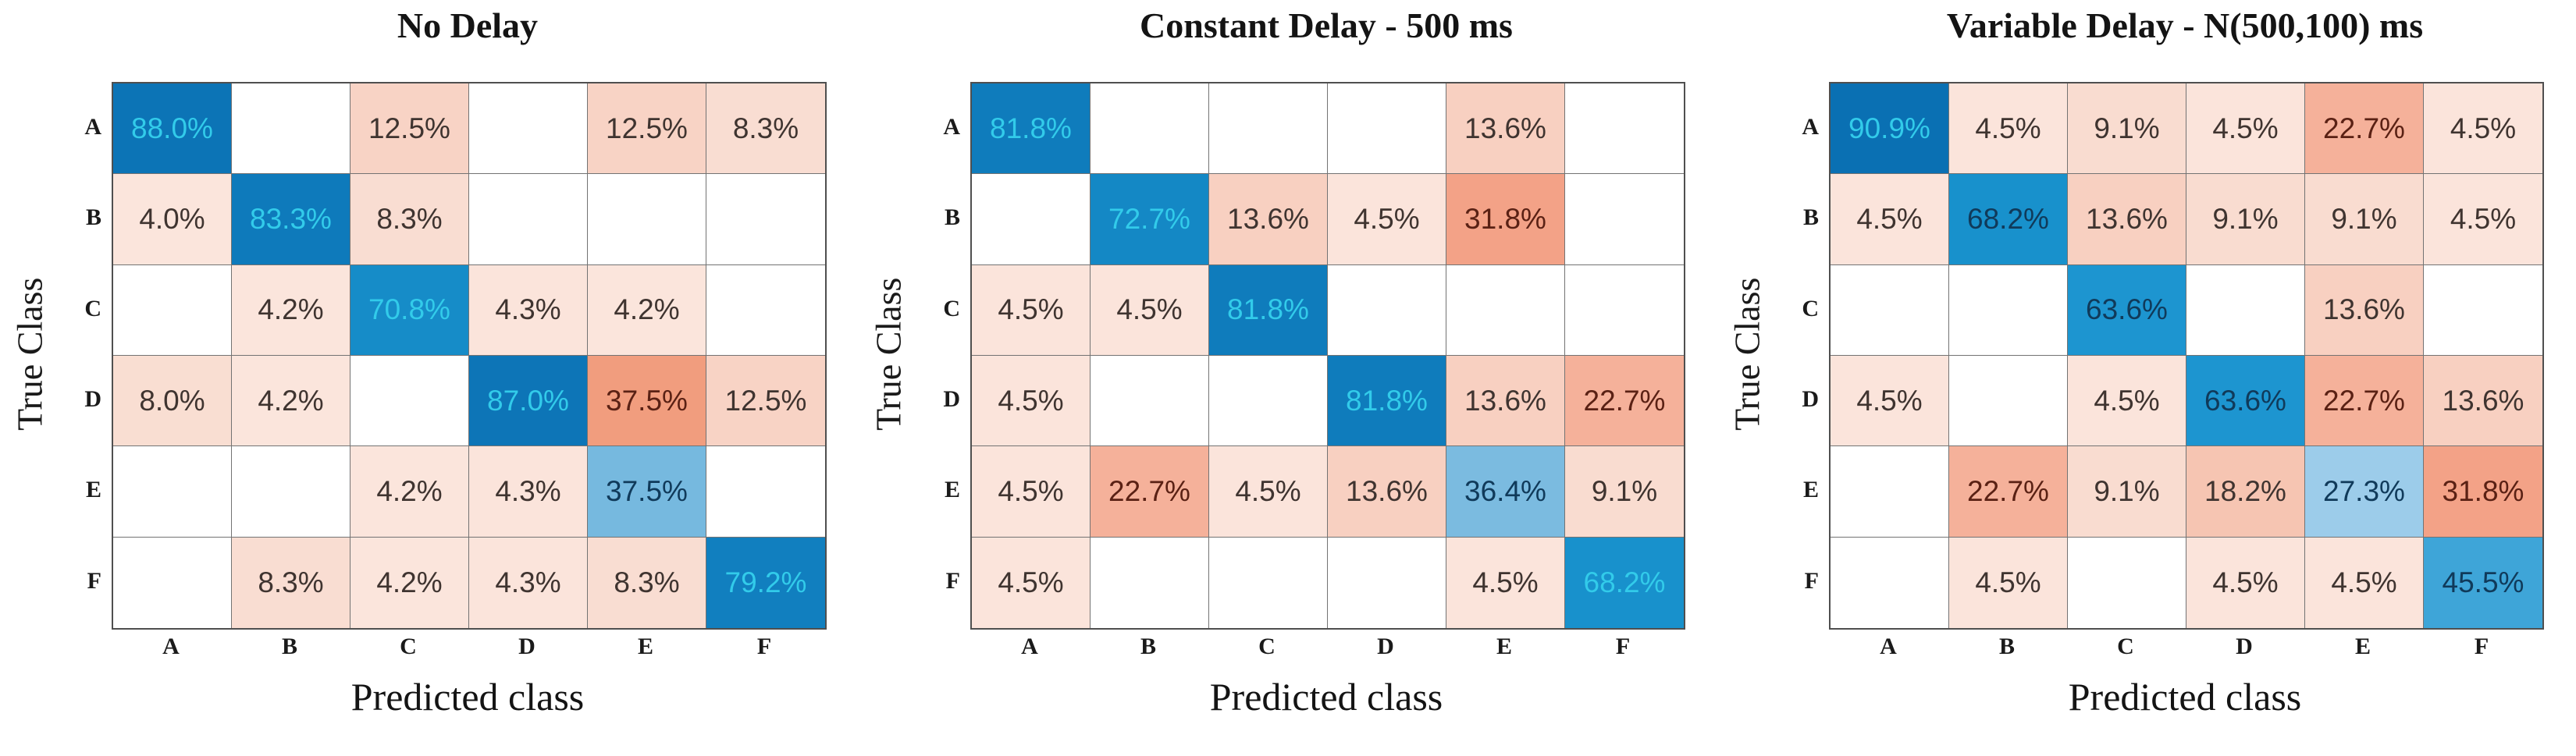  Describe the element at coordinates (2008, 129) in the screenshot. I see `cell-A-B: 4.5%` at that location.